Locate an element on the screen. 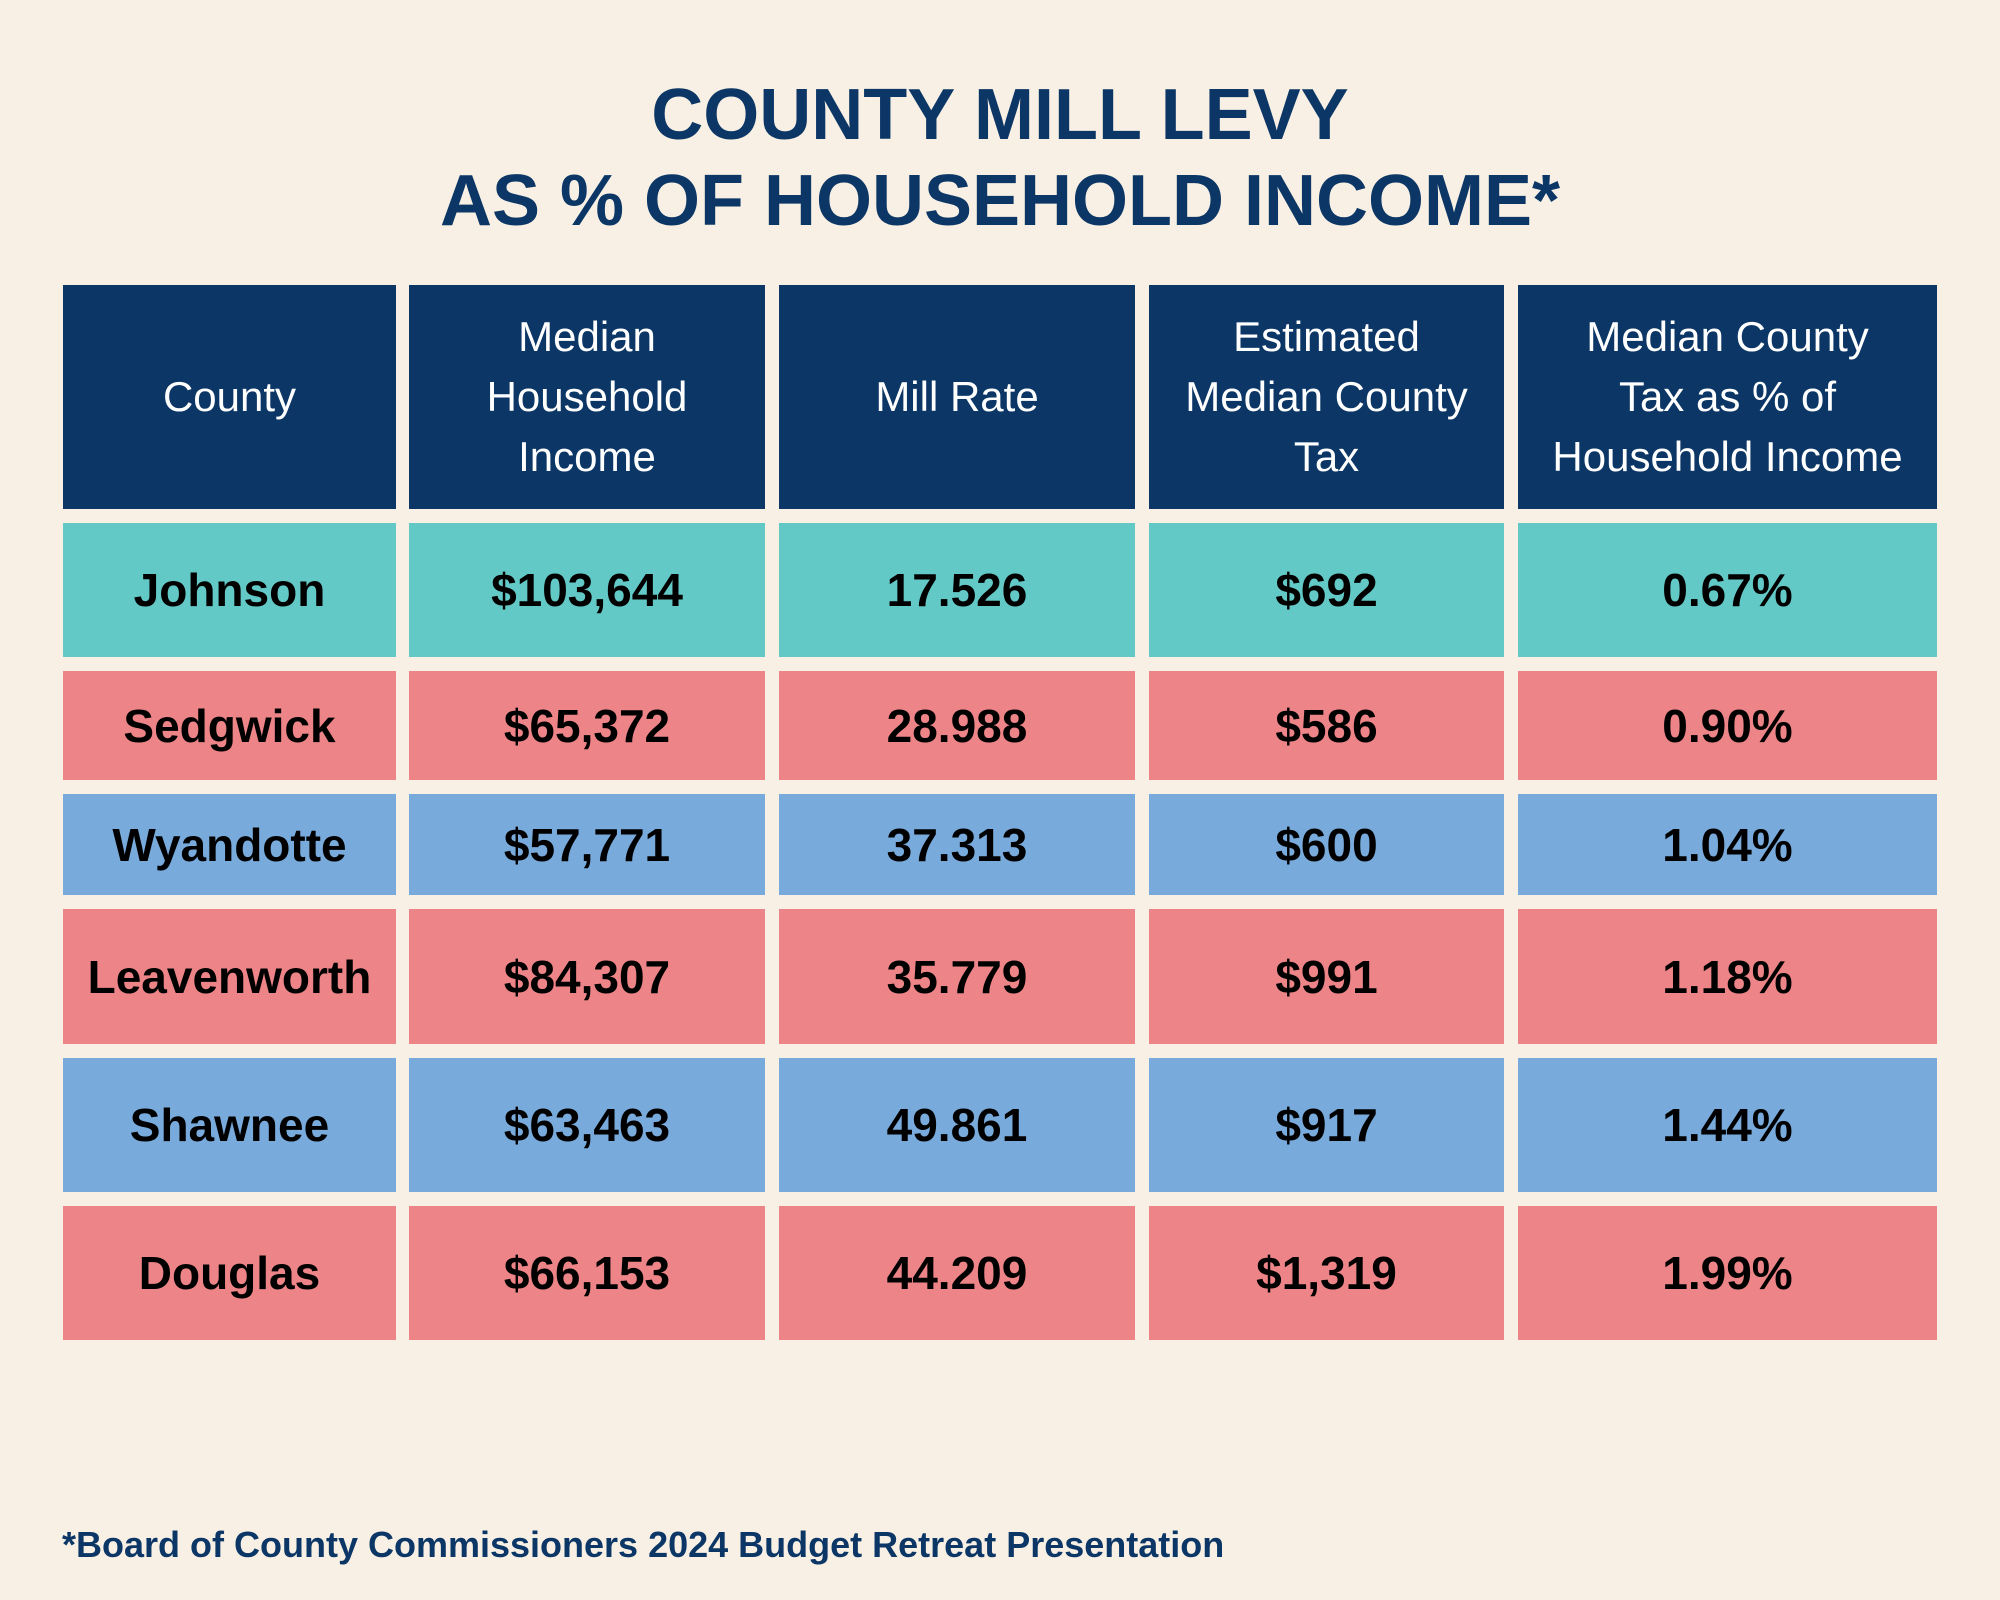 The image size is (2000, 1600). header-estimated-median-county-tax: Estimated Median County Tax is located at coordinates (1326, 397).